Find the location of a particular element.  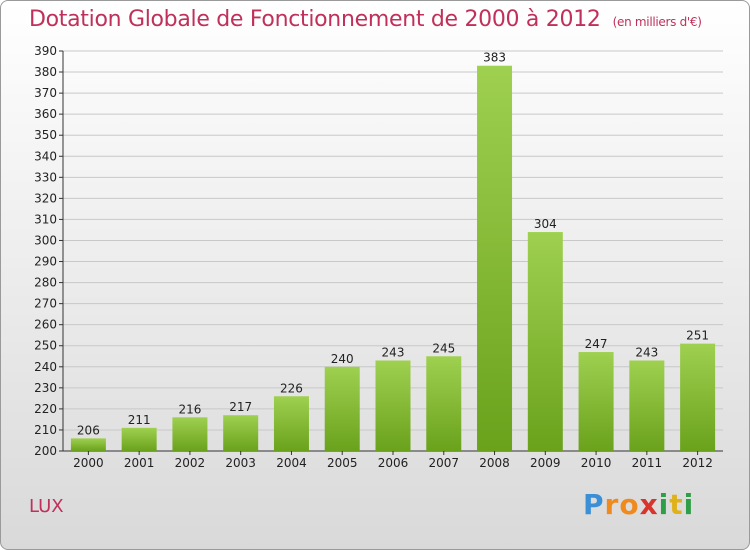

y-tick-label: 390 is located at coordinates (45, 51).